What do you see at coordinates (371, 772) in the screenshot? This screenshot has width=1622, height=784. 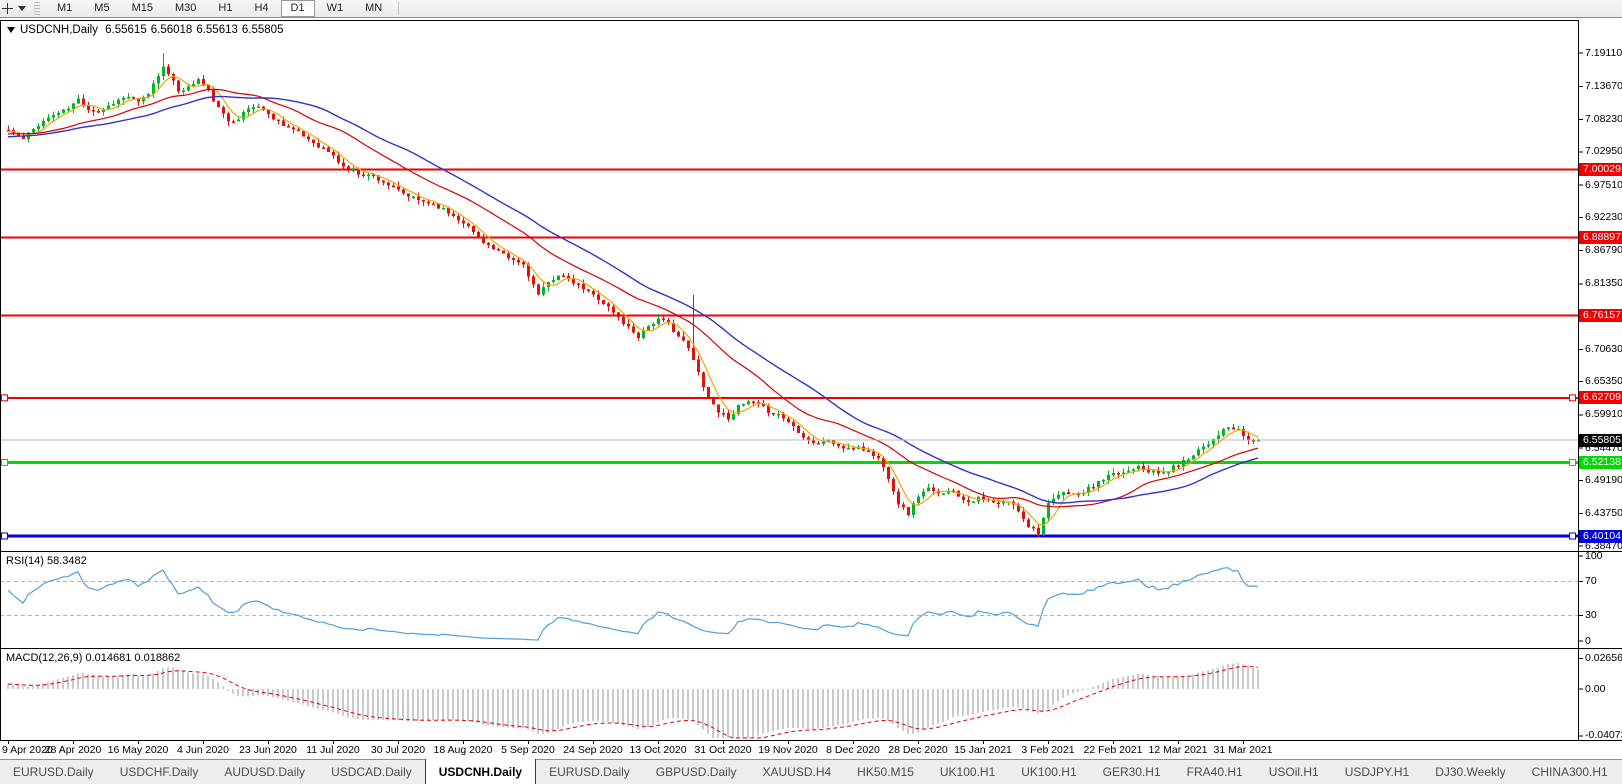 I see `tab-usdcad-daily: USDCAD.Daily` at bounding box center [371, 772].